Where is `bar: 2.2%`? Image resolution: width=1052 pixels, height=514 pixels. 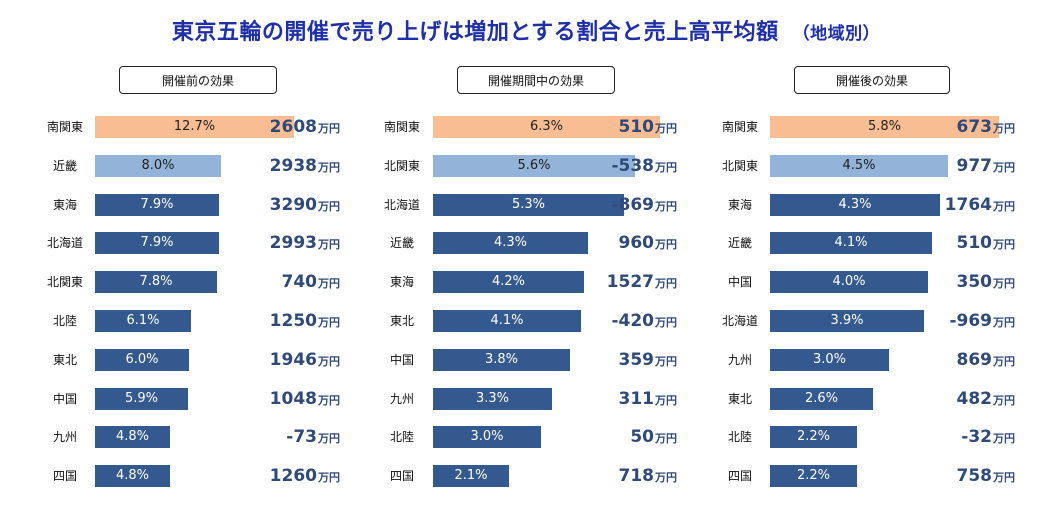 bar: 2.2% is located at coordinates (813, 476).